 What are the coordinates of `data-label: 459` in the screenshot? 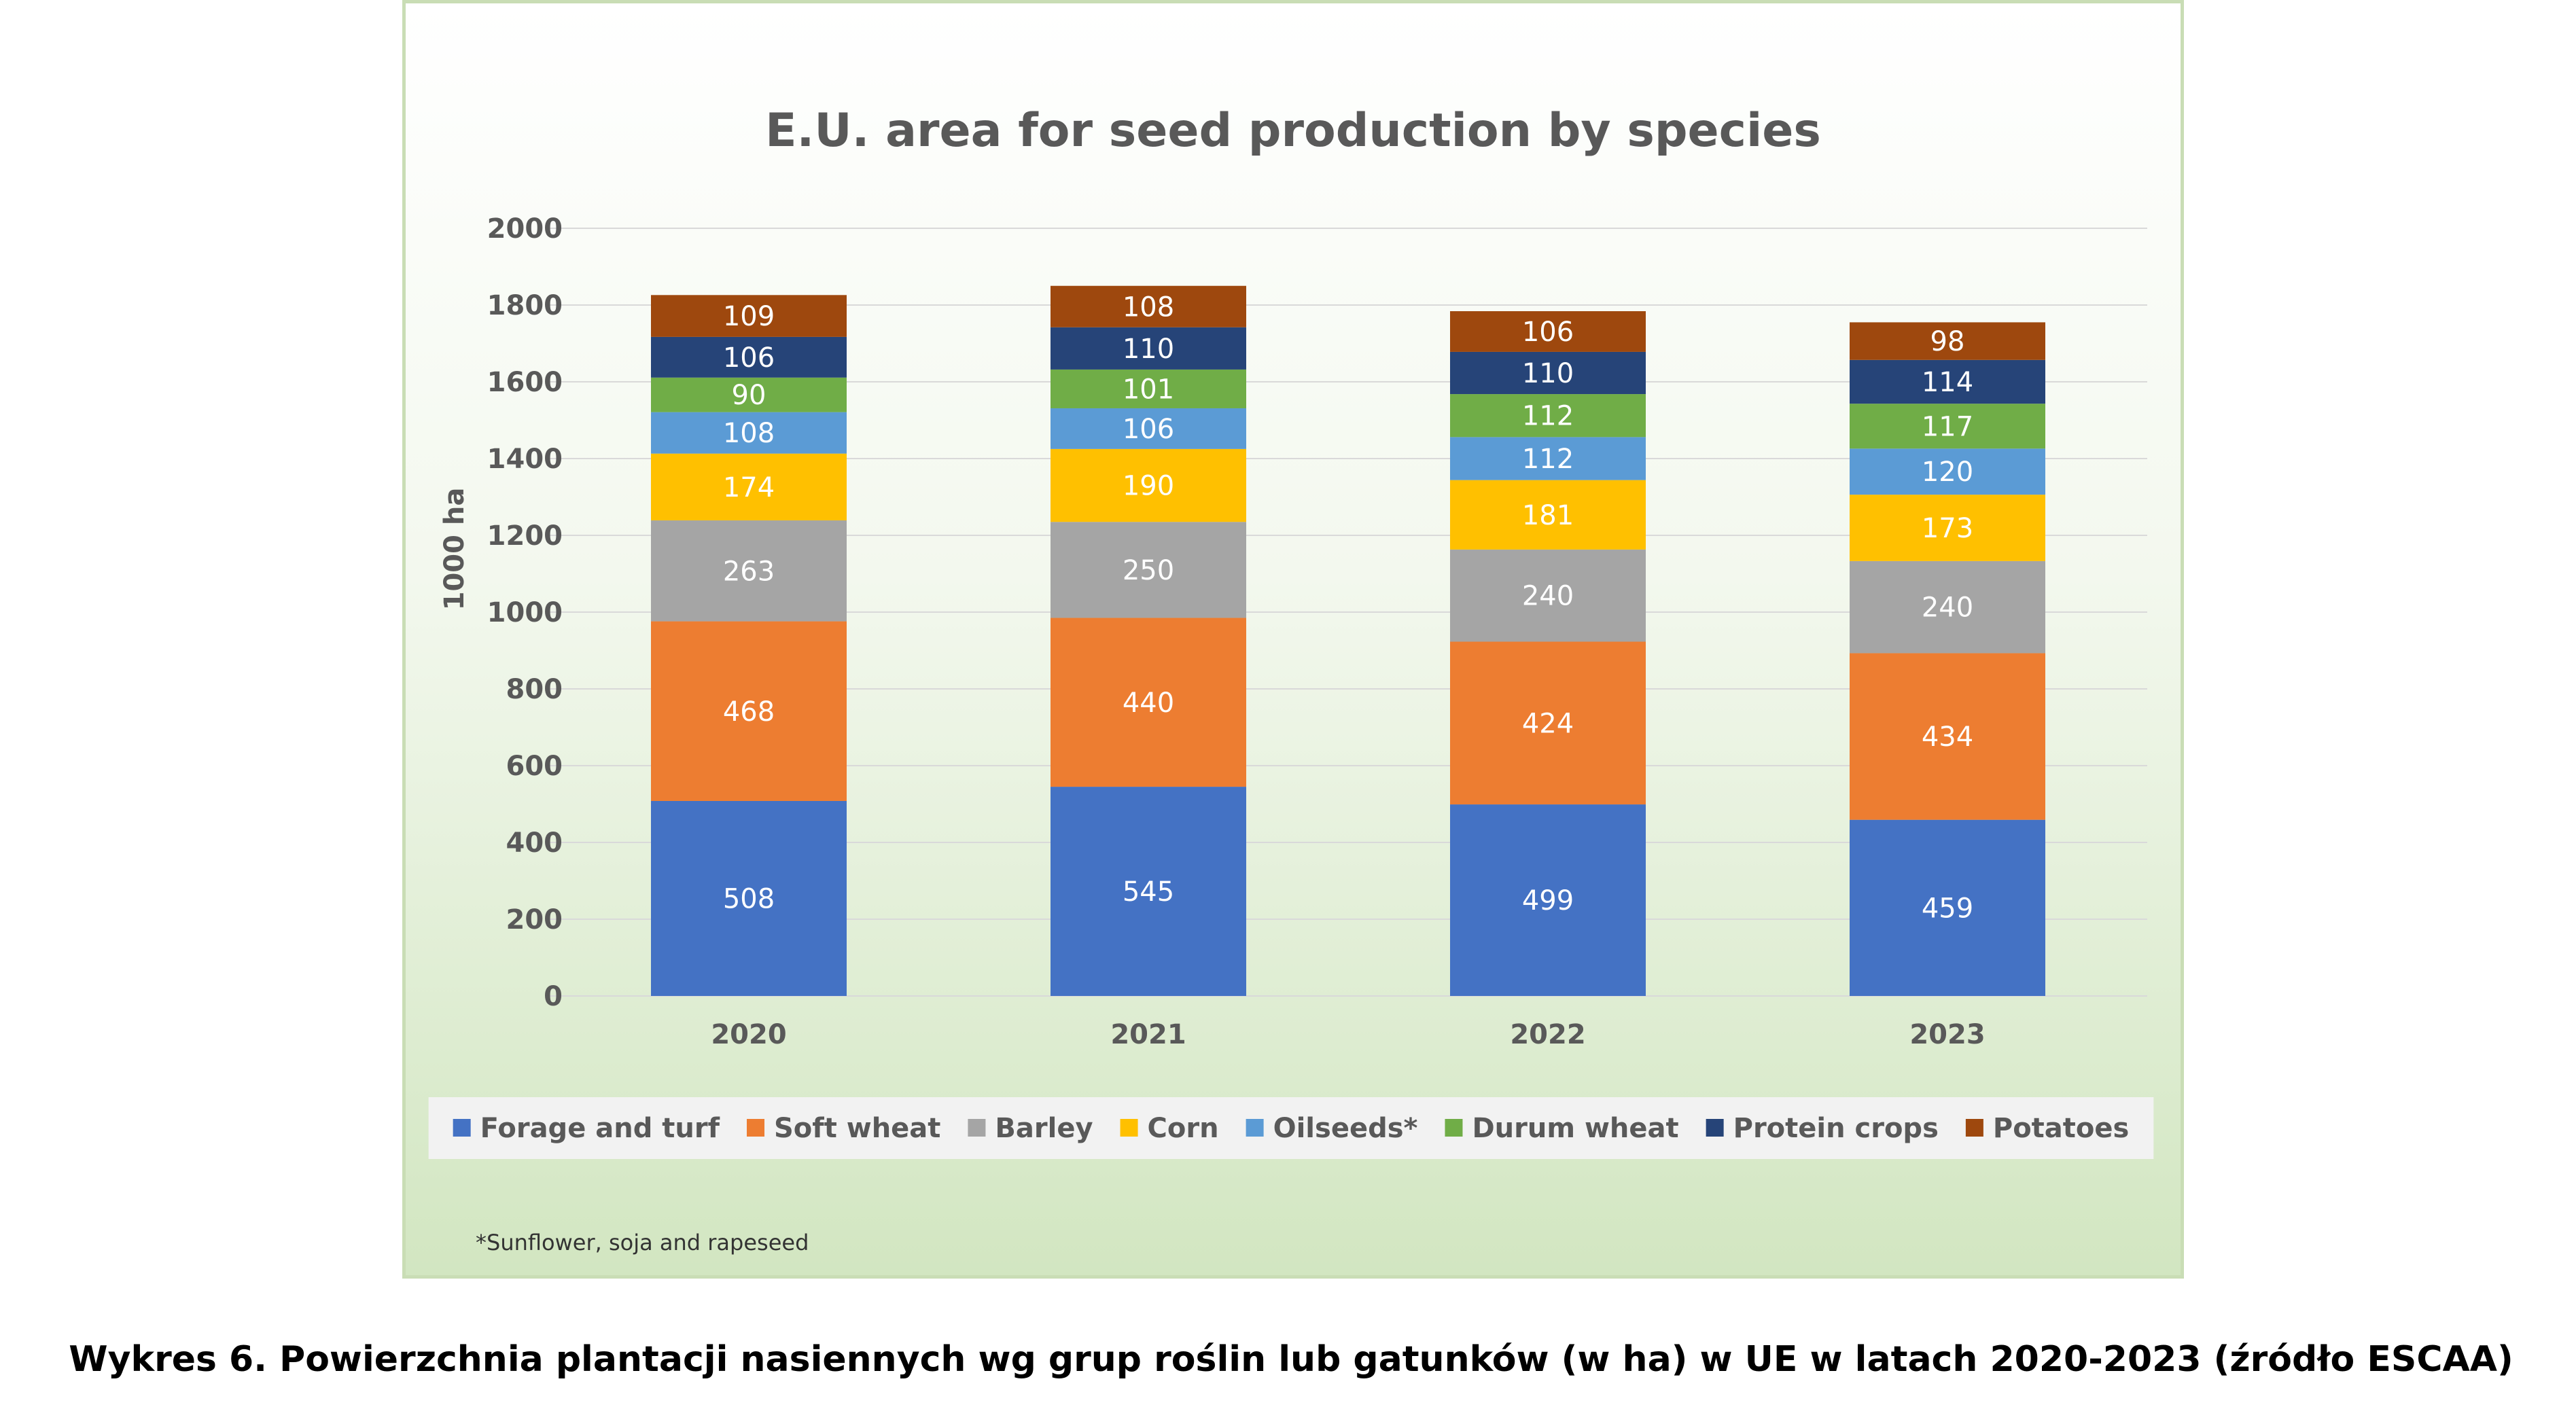 It's located at (1947, 908).